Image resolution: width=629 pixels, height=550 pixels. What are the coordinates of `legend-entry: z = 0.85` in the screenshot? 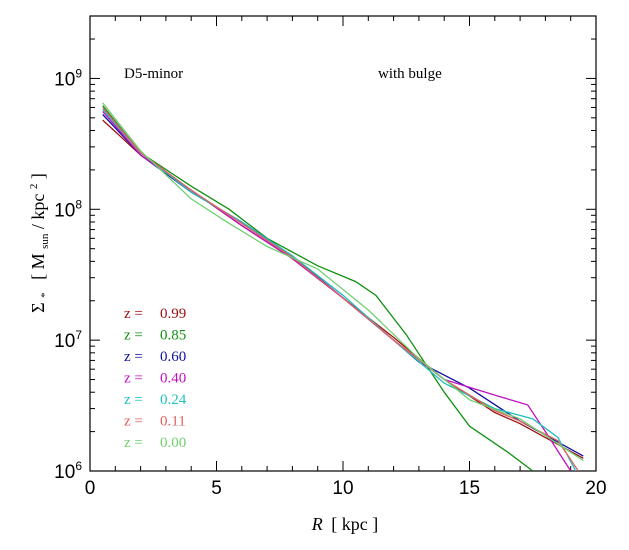 It's located at (155, 336).